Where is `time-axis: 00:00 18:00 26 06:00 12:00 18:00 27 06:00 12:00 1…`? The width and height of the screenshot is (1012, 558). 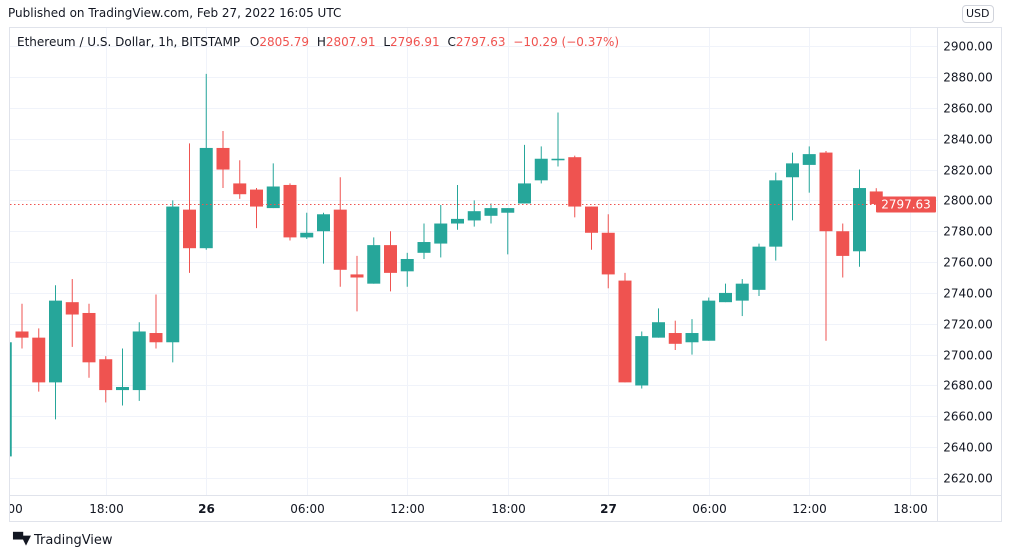 time-axis: 00:00 18:00 26 06:00 12:00 18:00 27 06:00 12:00 1… is located at coordinates (464, 509).